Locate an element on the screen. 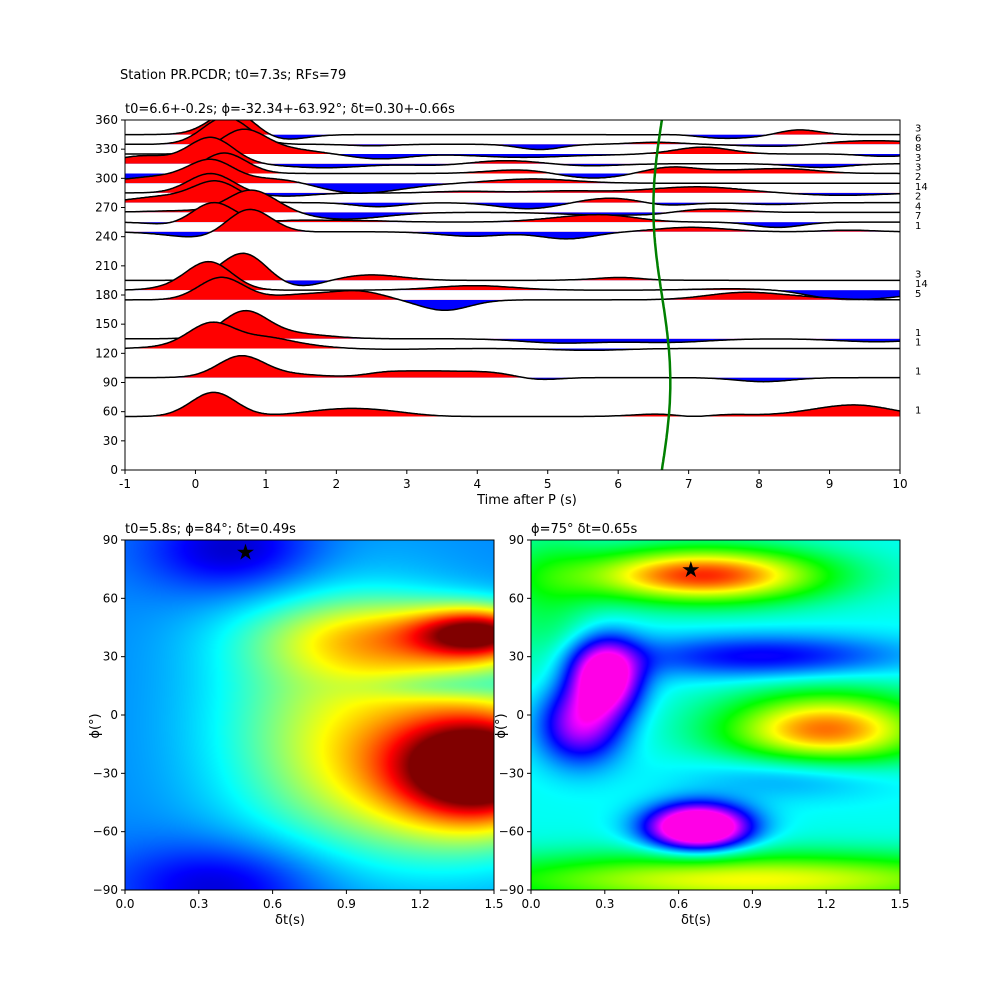  left-y-tick-label: 60 is located at coordinates (110, 598).